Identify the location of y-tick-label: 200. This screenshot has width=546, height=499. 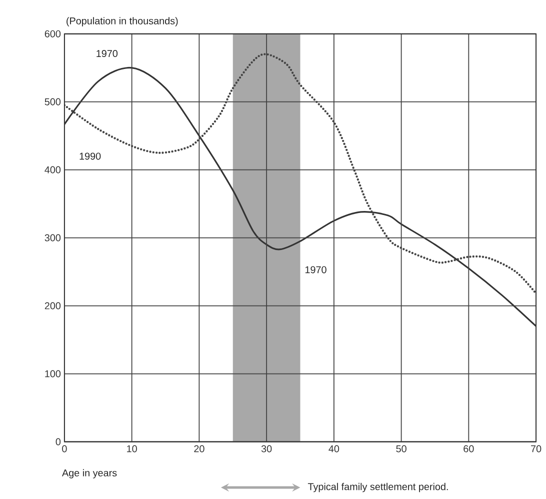
(52, 306).